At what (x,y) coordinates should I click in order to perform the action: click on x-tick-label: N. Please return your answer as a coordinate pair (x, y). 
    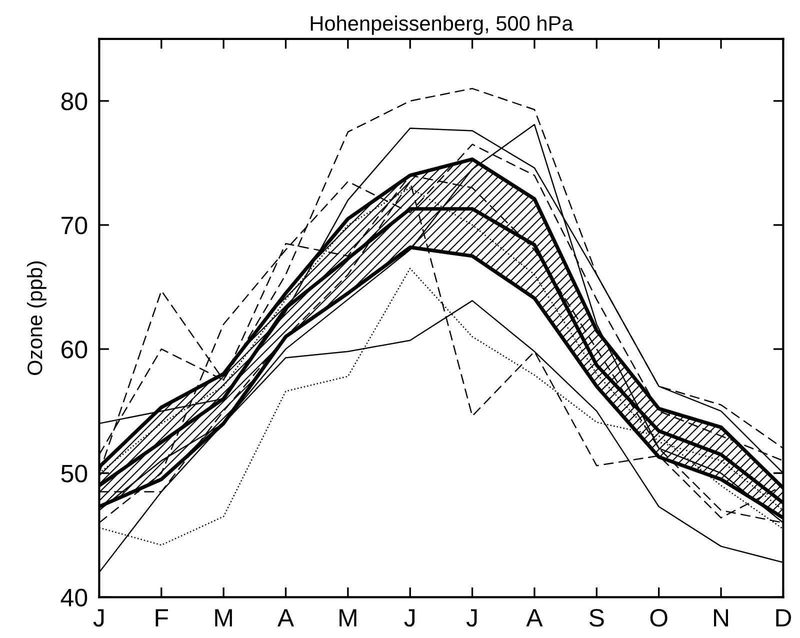
    Looking at the image, I should click on (721, 617).